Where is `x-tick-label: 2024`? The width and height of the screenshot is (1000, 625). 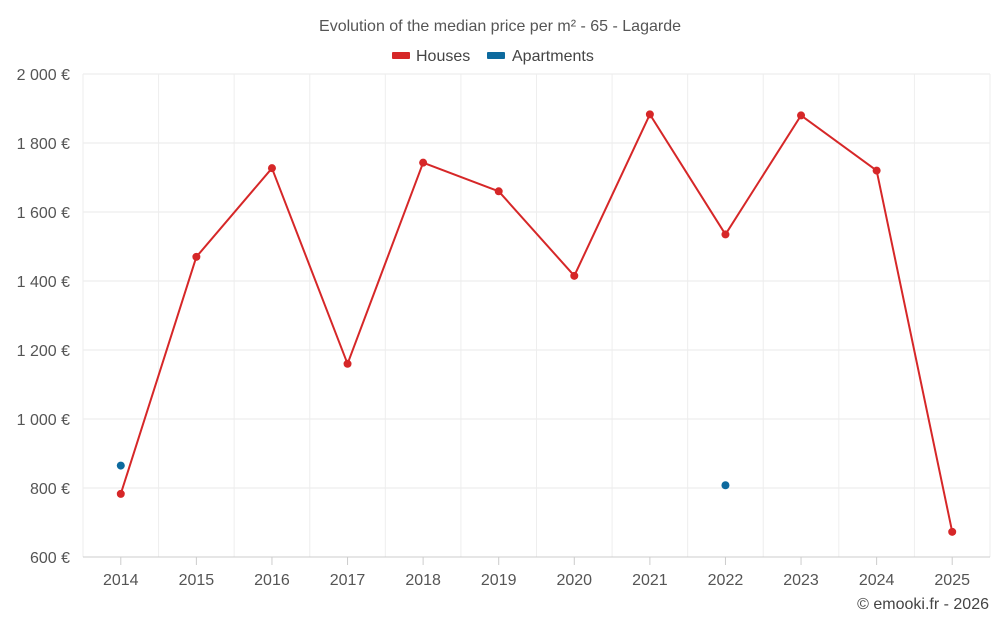 x-tick-label: 2024 is located at coordinates (877, 580).